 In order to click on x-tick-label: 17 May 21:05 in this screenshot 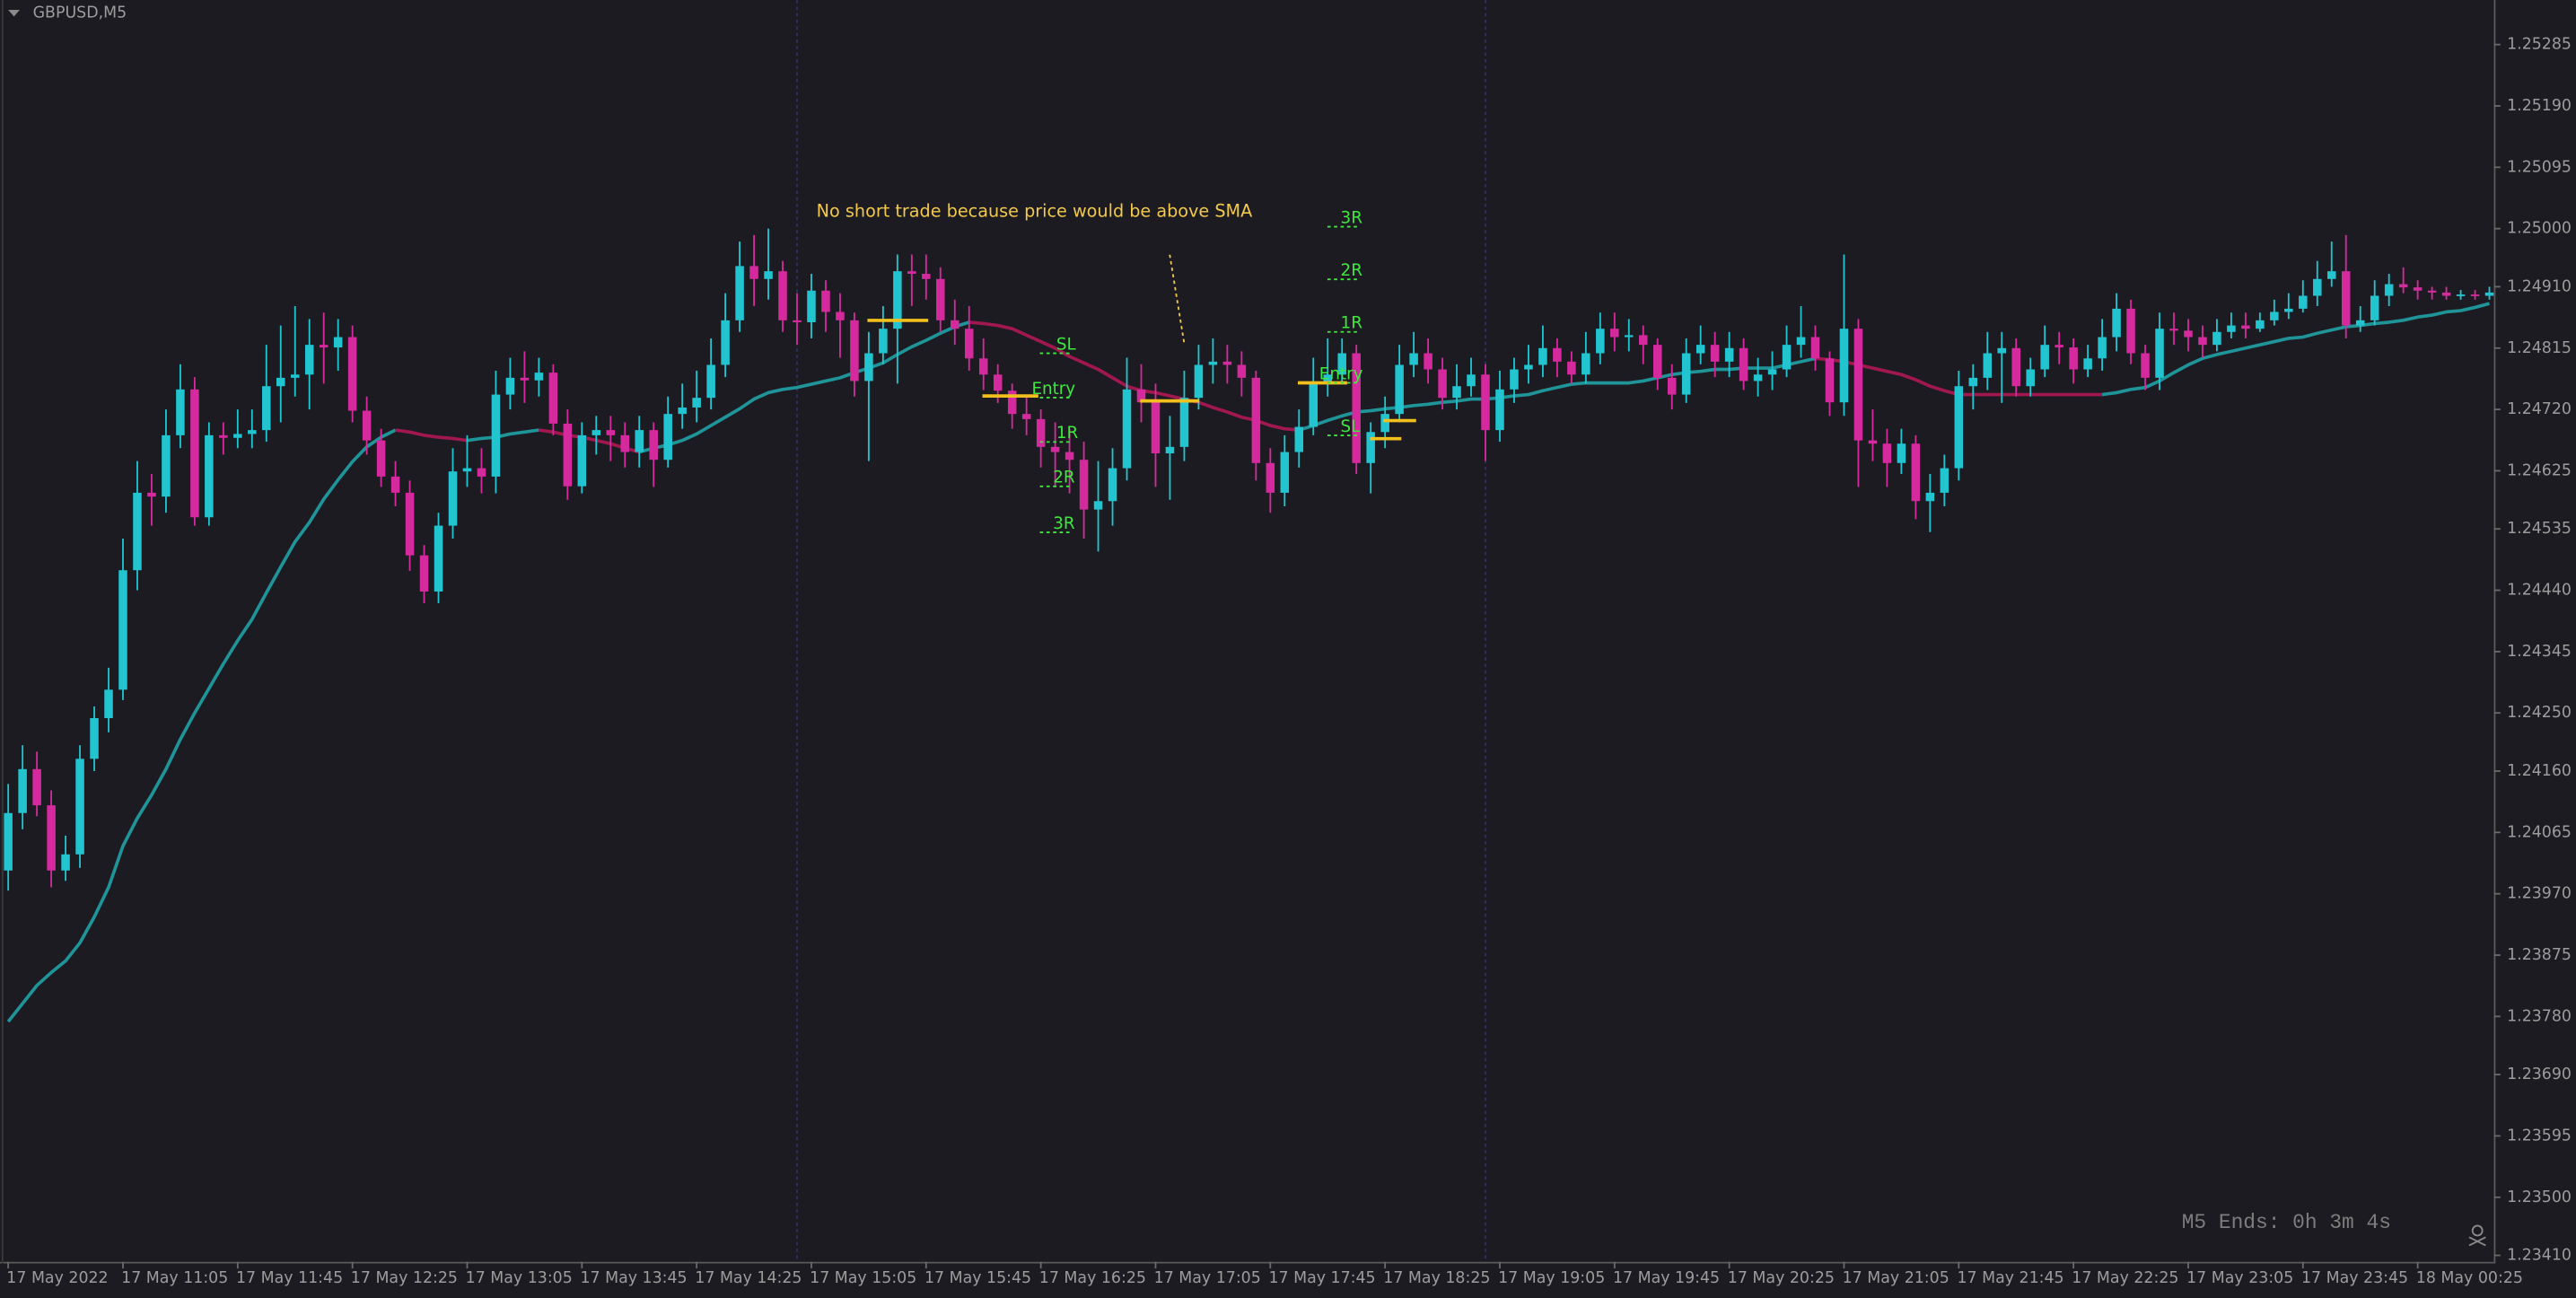, I will do `click(1897, 1278)`.